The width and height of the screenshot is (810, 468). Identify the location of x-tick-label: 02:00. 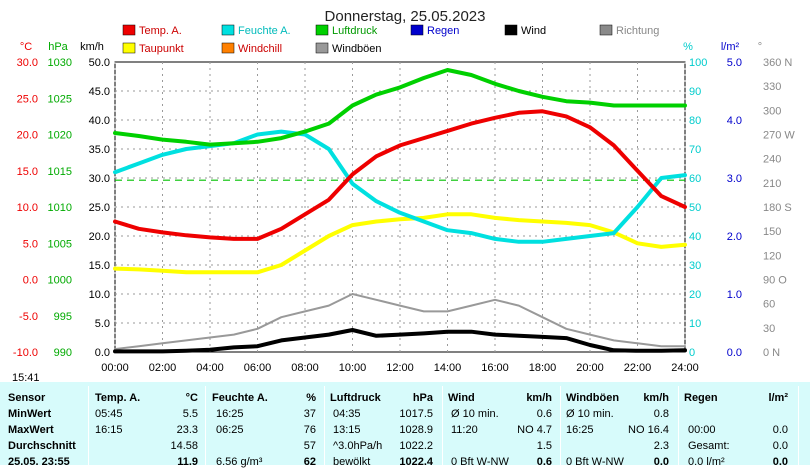
(163, 368).